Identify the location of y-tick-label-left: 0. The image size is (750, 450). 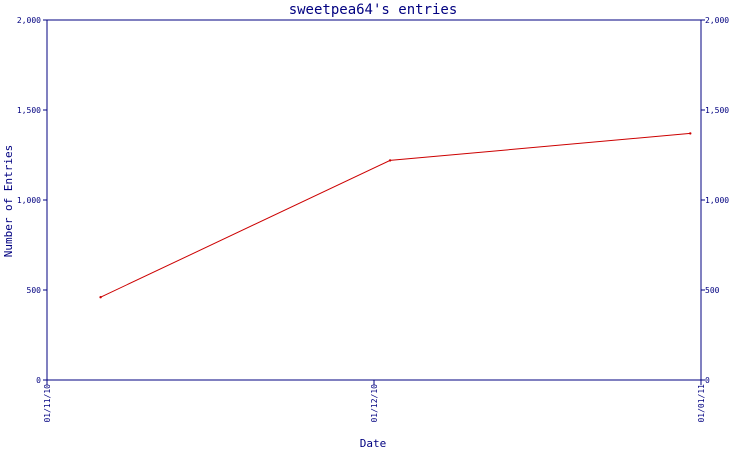
(38, 380).